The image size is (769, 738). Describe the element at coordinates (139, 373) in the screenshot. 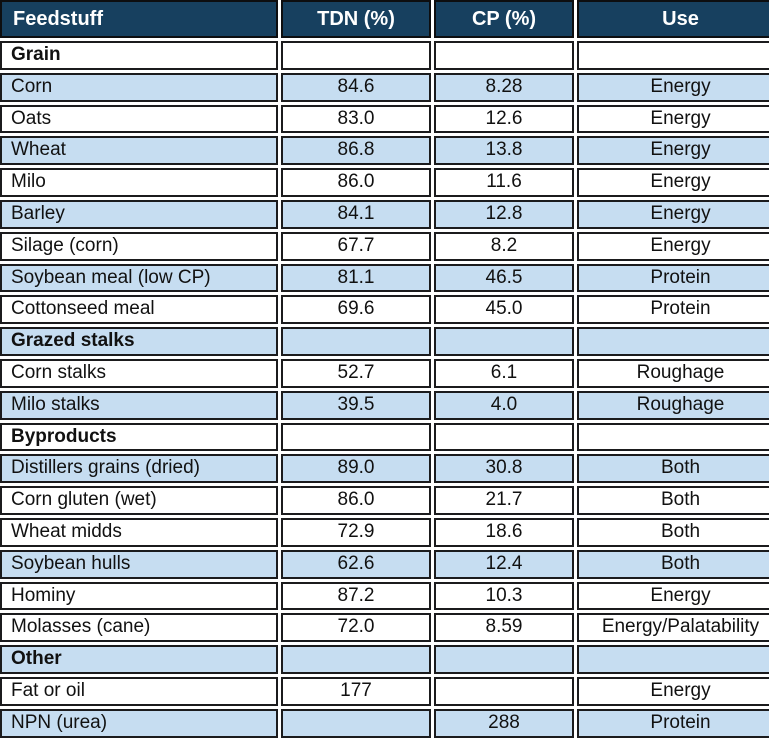

I see `feedstuff-cell: Corn stalks` at that location.